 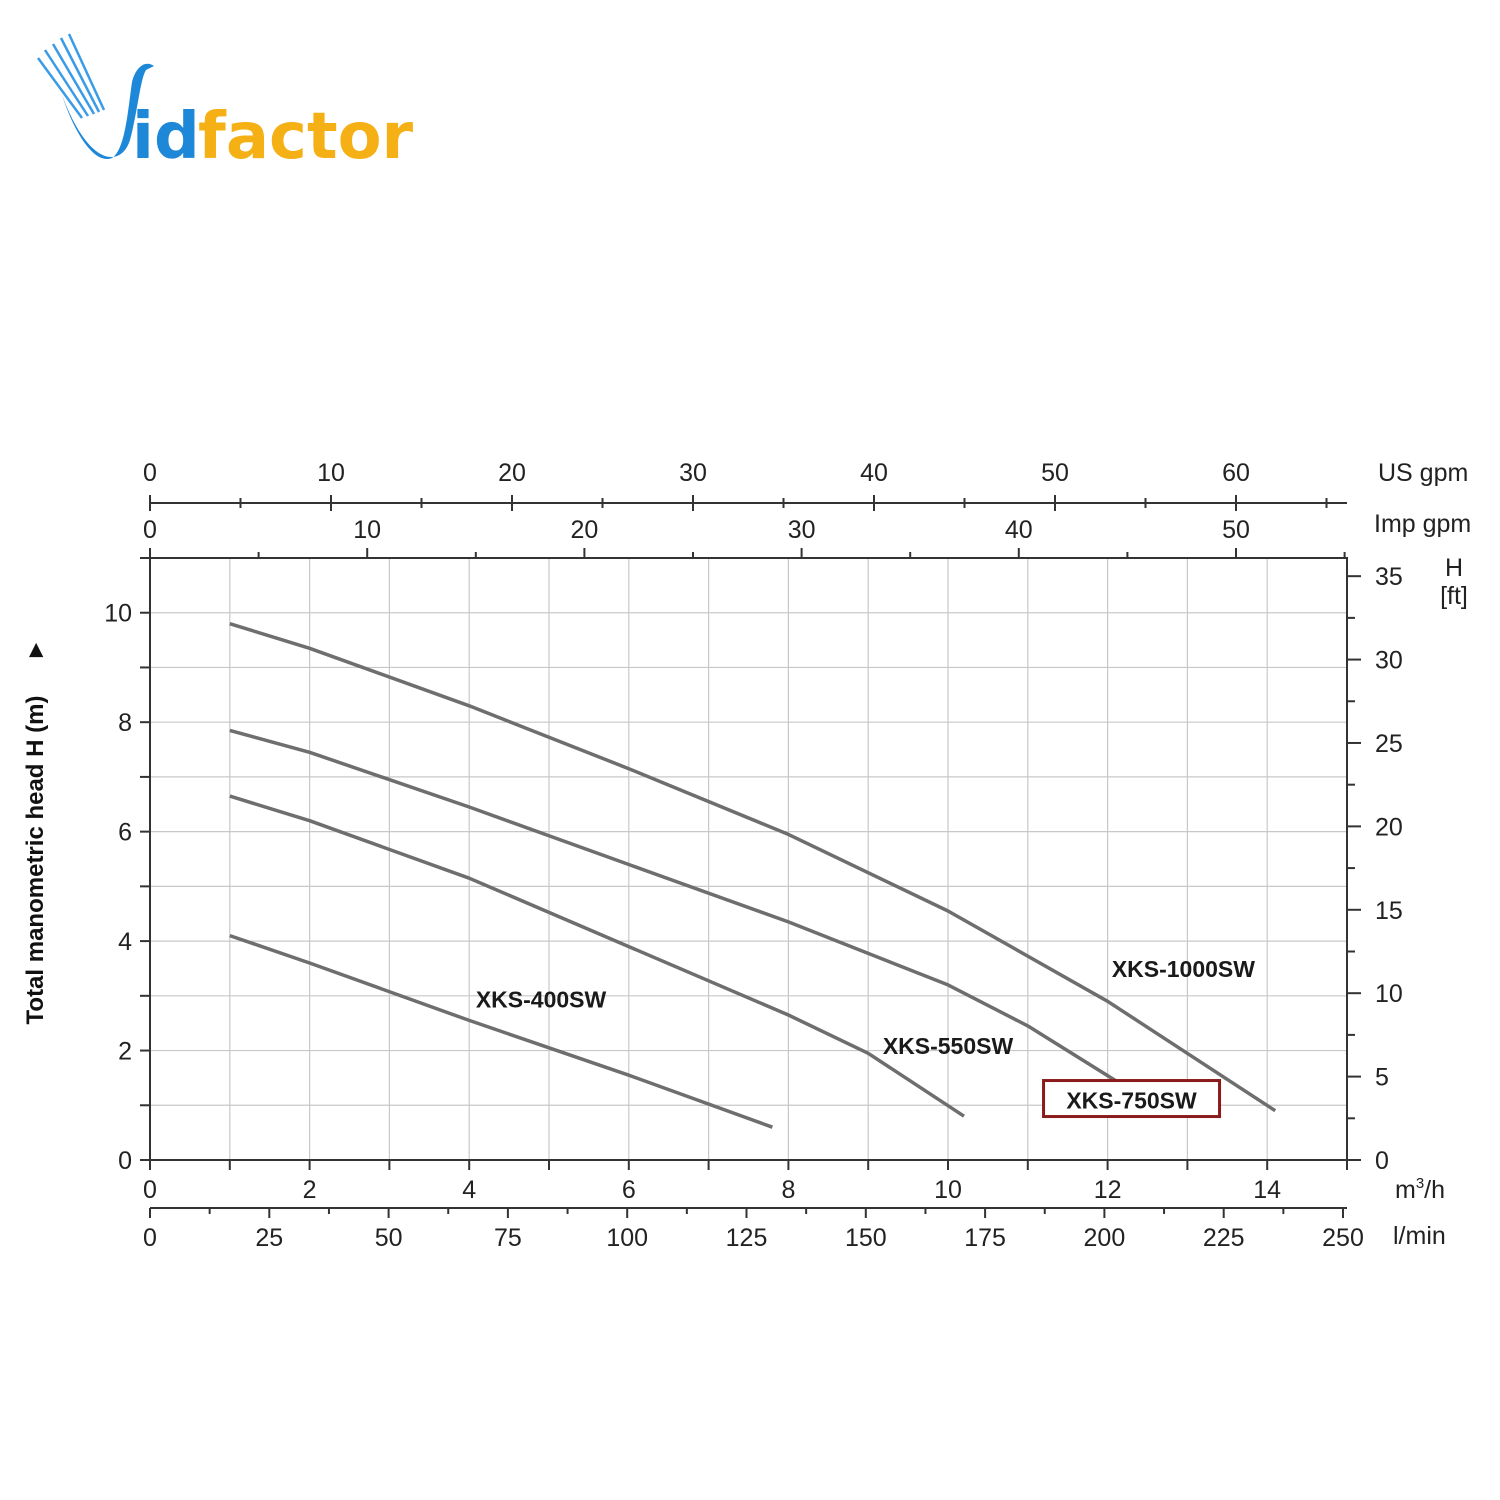 What do you see at coordinates (541, 999) in the screenshot?
I see `series-label: XKS-400SW` at bounding box center [541, 999].